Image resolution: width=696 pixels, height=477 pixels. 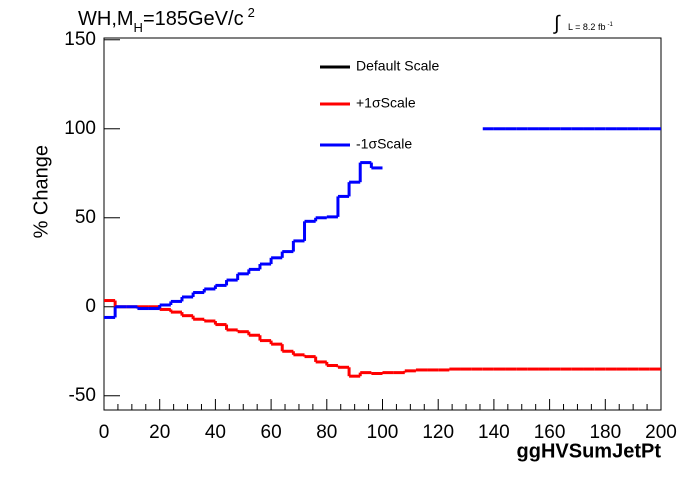 What do you see at coordinates (384, 144) in the screenshot?
I see `legend-label: -1σScale` at bounding box center [384, 144].